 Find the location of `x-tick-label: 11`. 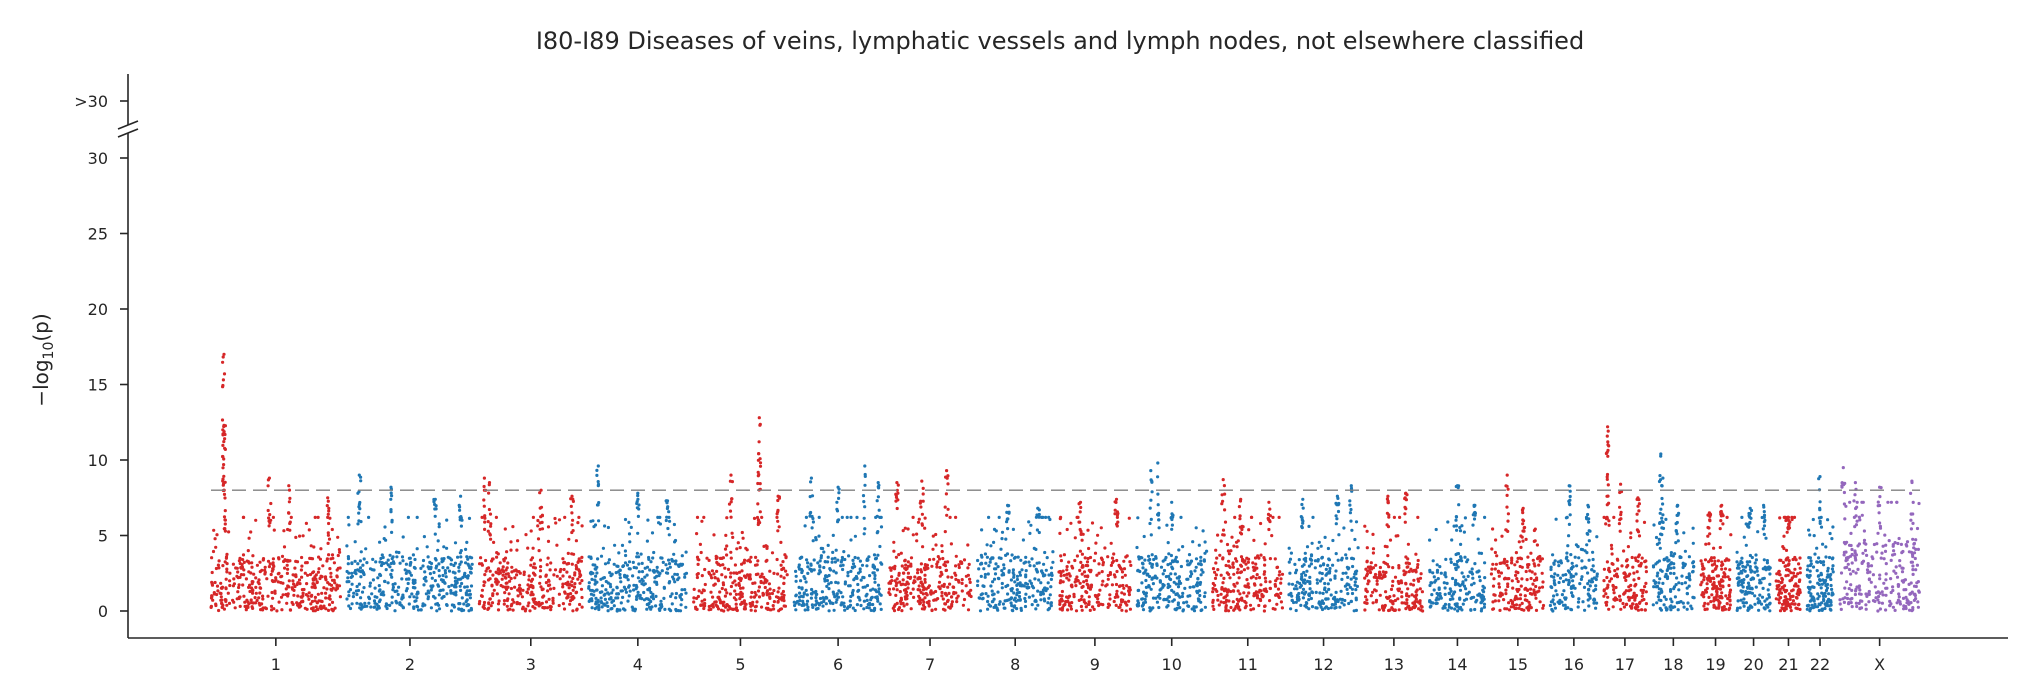

x-tick-label: 11 is located at coordinates (1248, 664).